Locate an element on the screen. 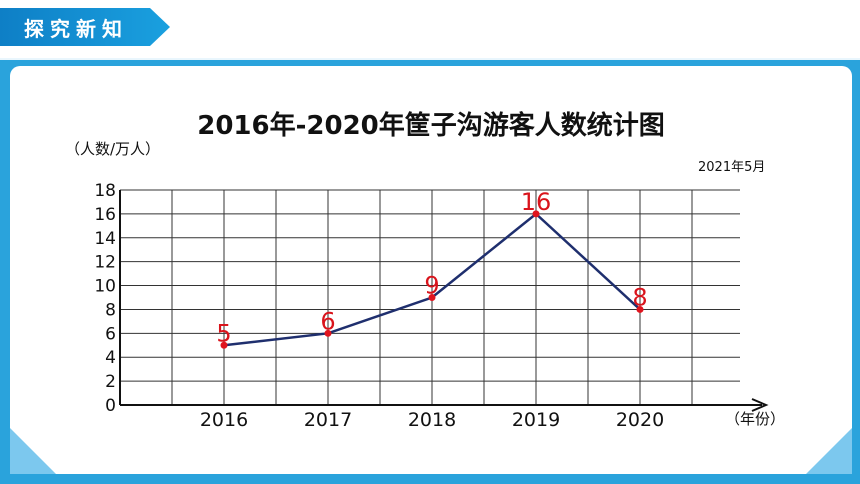 This screenshot has height=484, width=860. x-tick-label: 2018 is located at coordinates (432, 420).